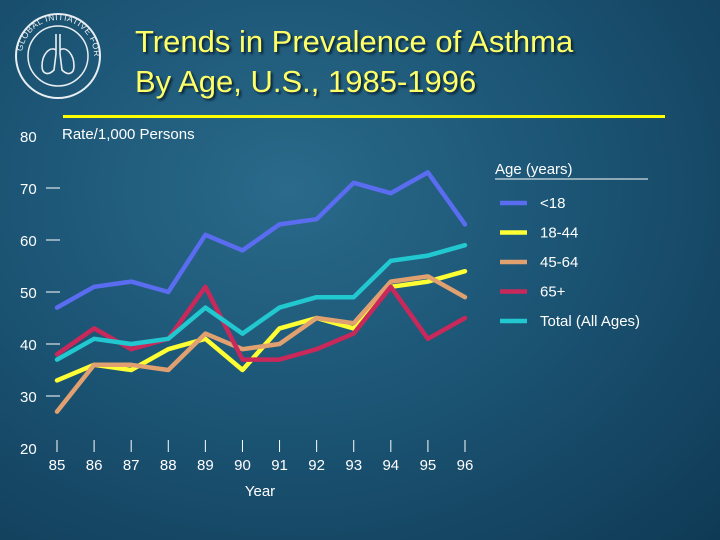  Describe the element at coordinates (28, 241) in the screenshot. I see `y-tick-label: 60` at that location.